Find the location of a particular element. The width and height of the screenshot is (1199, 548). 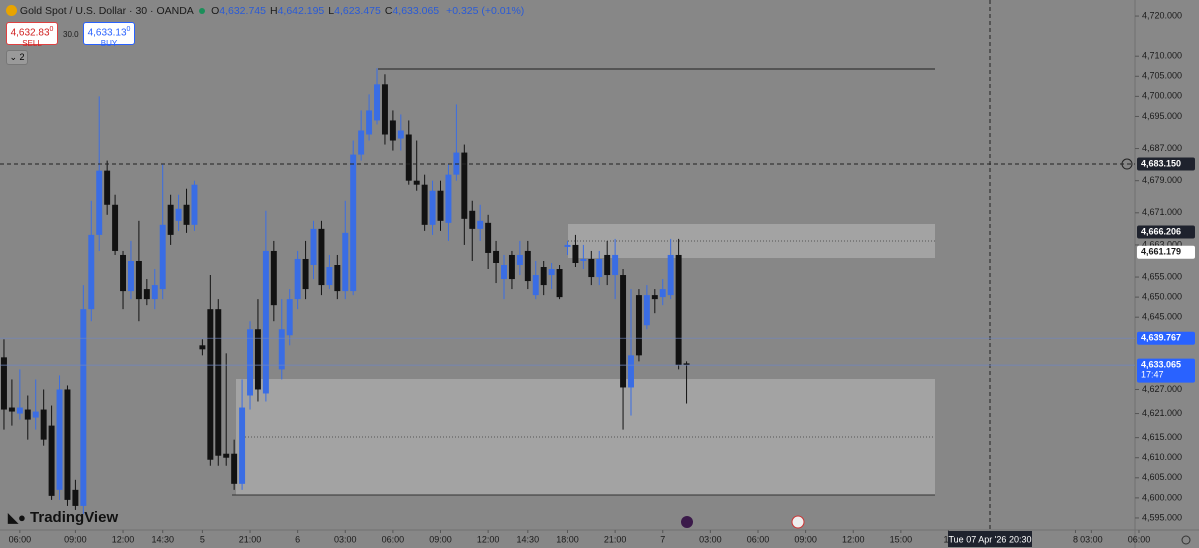

y-tick-label: 4,627.000 is located at coordinates (1162, 389).